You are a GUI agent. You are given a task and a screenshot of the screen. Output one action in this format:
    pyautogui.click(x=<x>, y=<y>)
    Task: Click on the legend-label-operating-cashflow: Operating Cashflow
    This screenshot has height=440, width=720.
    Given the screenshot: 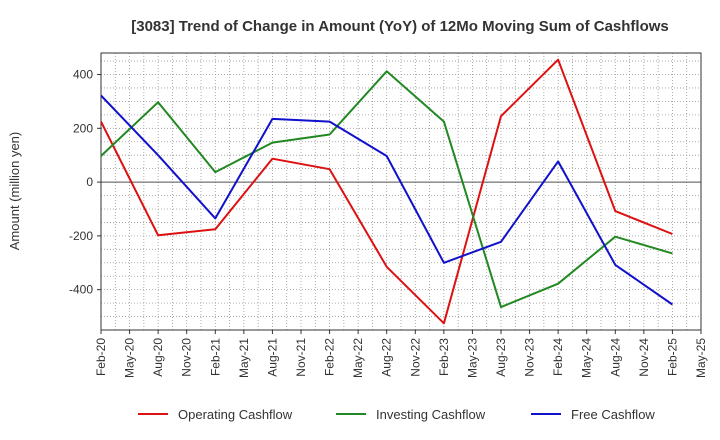 What is the action you would take?
    pyautogui.click(x=235, y=414)
    